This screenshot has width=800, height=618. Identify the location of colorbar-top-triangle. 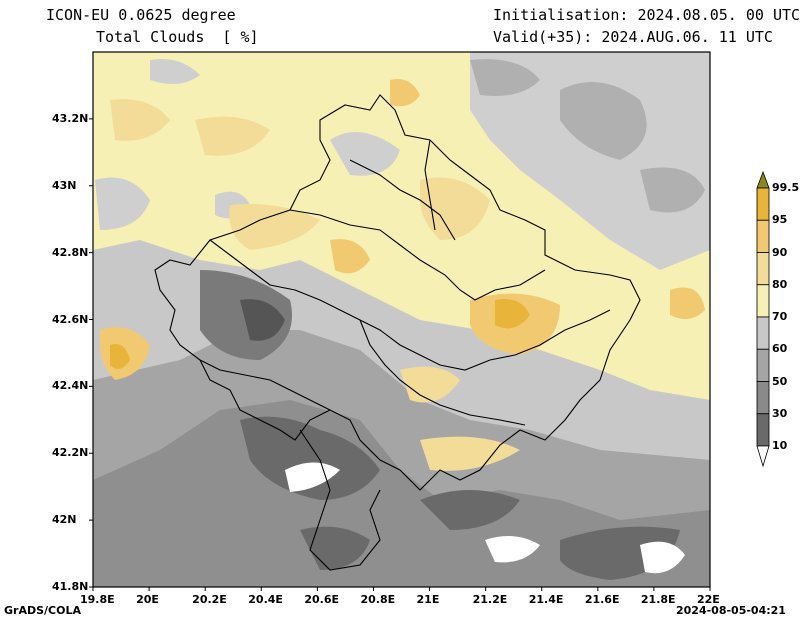
(763, 179).